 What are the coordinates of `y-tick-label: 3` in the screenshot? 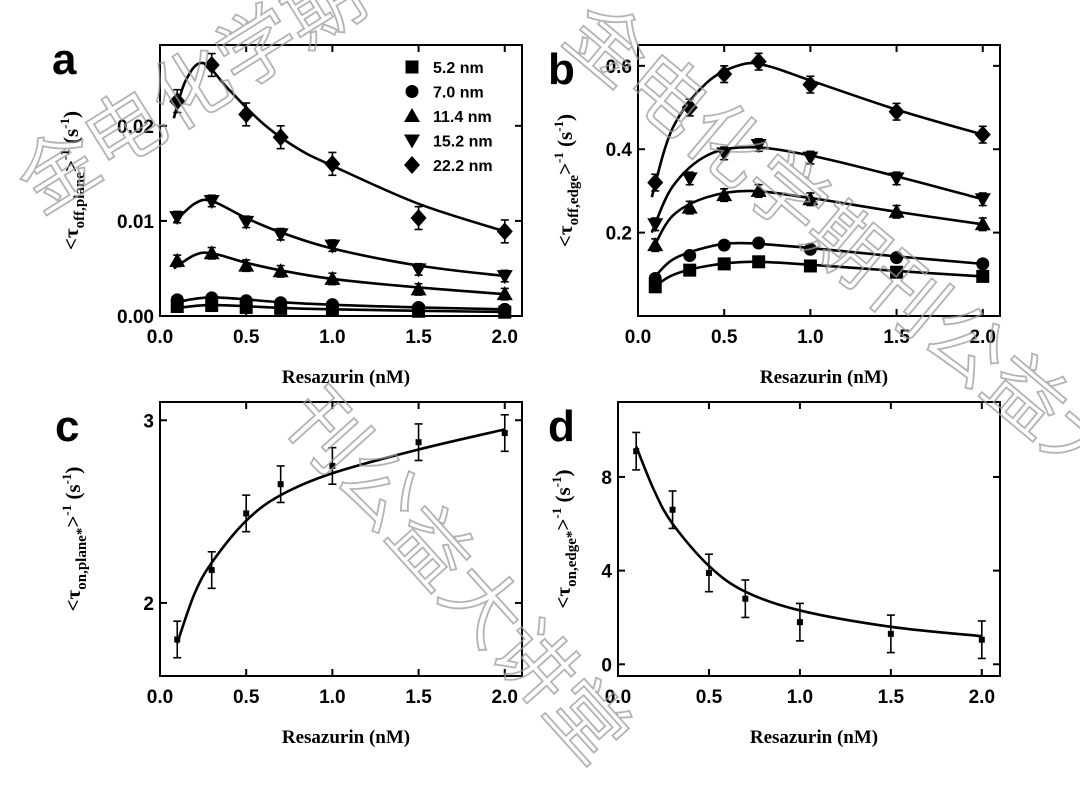 It's located at (148, 421).